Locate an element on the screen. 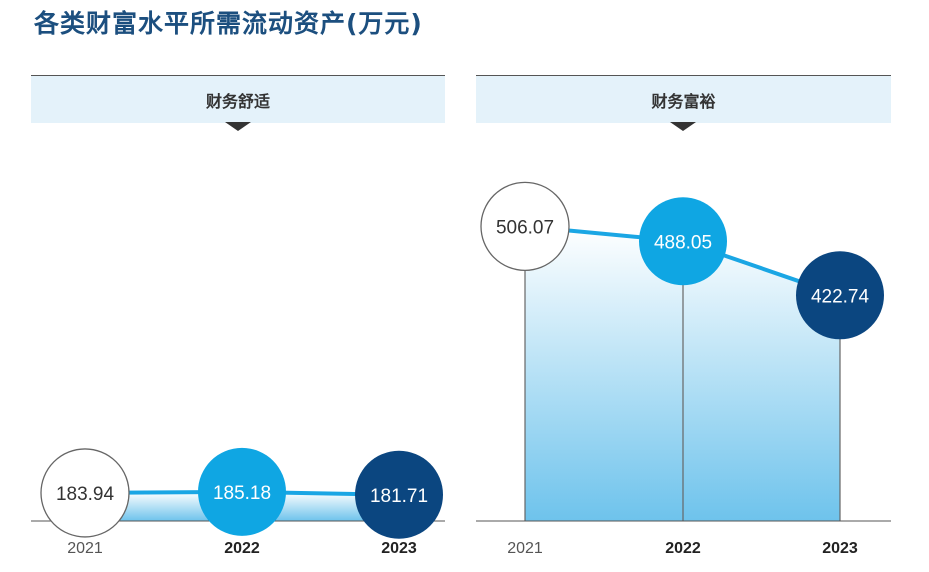  data-label-2021: 506.07 is located at coordinates (525, 227).